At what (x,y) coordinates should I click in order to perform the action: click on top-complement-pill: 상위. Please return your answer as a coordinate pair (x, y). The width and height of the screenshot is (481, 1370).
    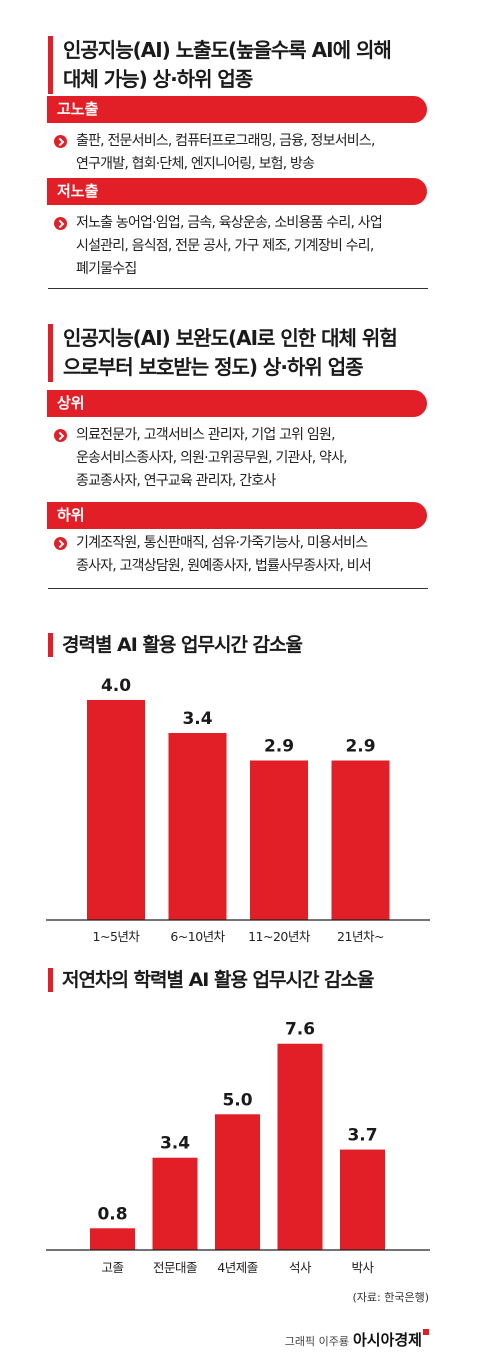
    Looking at the image, I should click on (237, 403).